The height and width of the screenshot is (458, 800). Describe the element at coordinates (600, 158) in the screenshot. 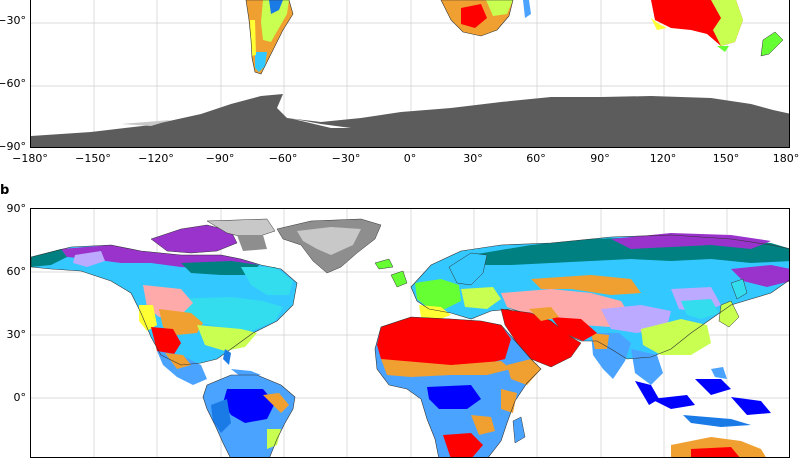

I see `x-tick-9: 90°` at that location.